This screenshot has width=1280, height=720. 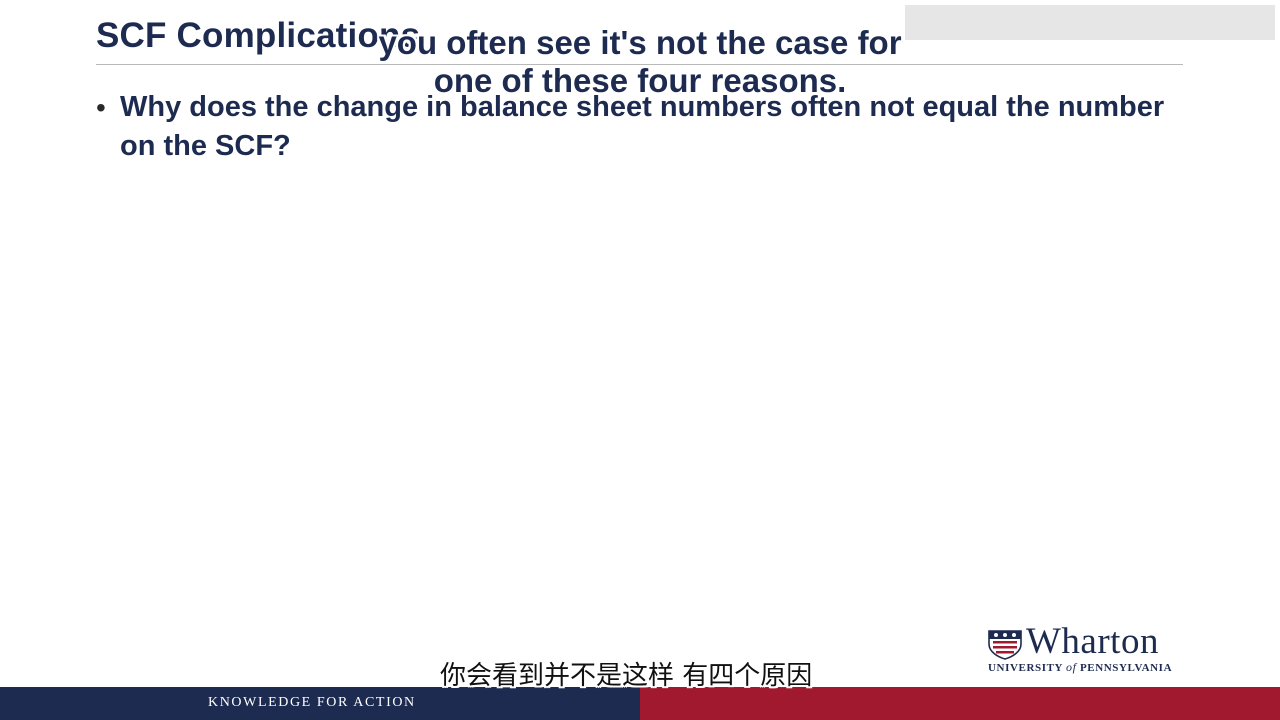 I want to click on wharton-logo: Wharton UNIVERSITY of PENNSYLVANIA, so click(x=1088, y=648).